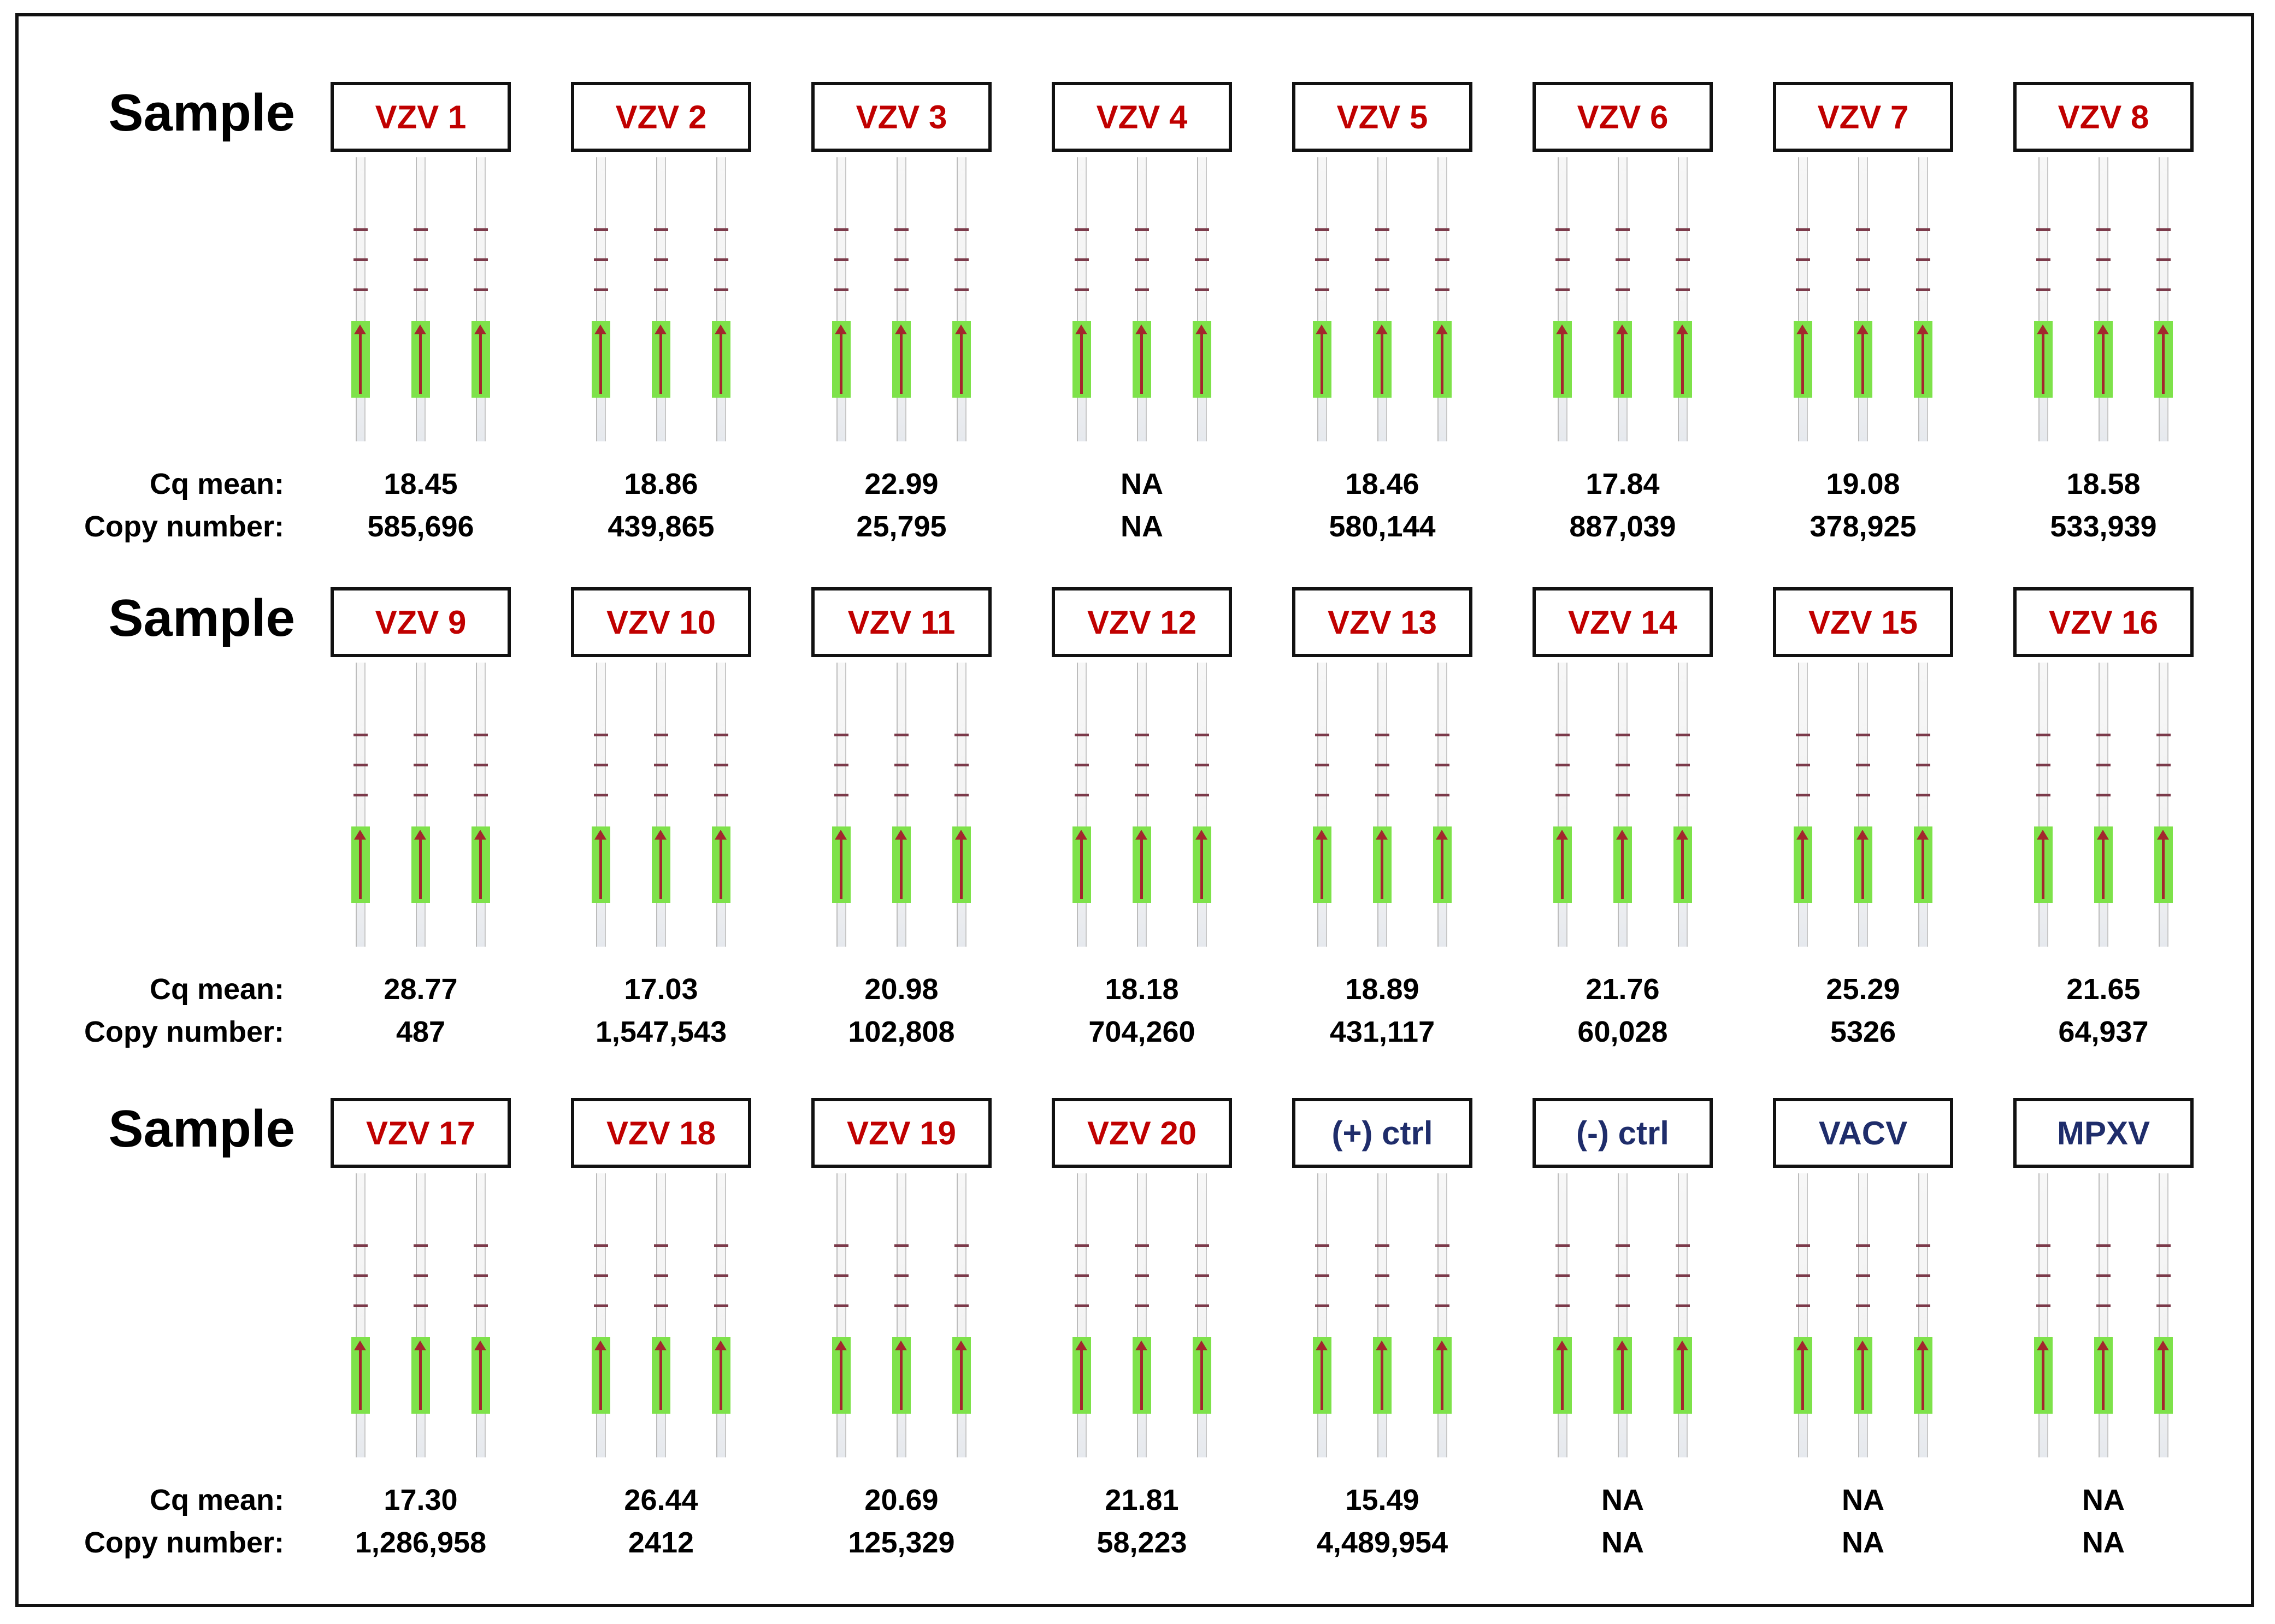 The height and width of the screenshot is (1624, 2275). Describe the element at coordinates (1623, 1031) in the screenshot. I see `copy-number-value: 60,028` at that location.